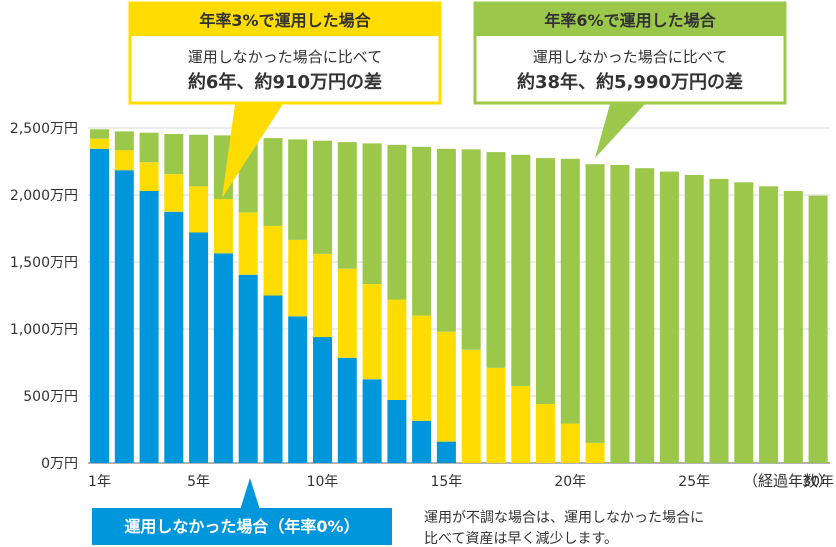  What do you see at coordinates (44, 129) in the screenshot?
I see `y-tick-label: 2,500万円` at bounding box center [44, 129].